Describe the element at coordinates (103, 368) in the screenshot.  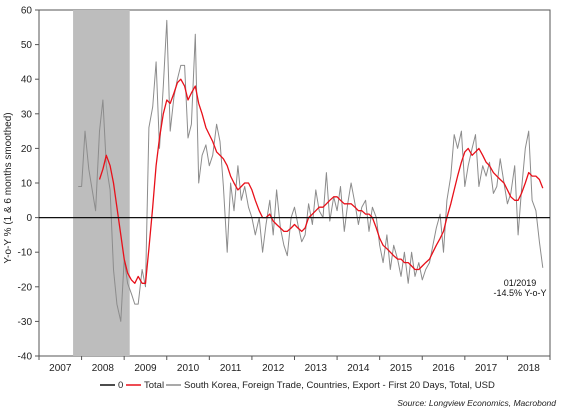
I see `x-tick-label: 2008` at that location.